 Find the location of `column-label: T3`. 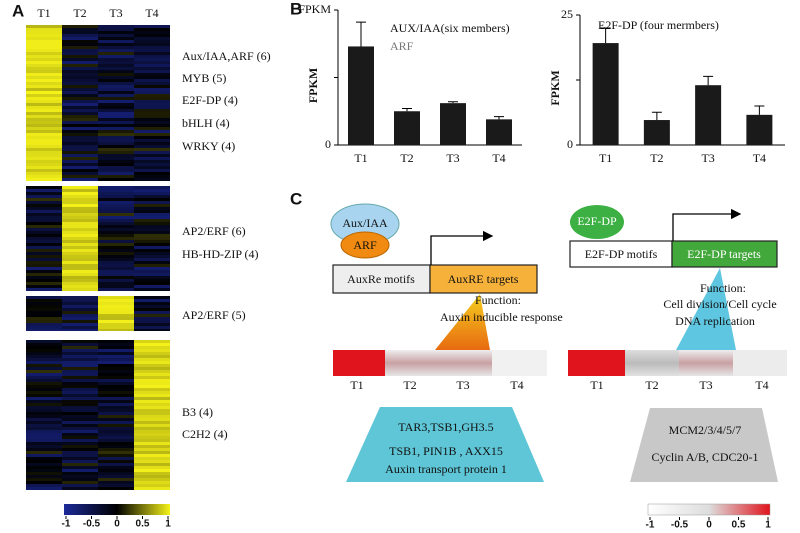

column-label: T3 is located at coordinates (115, 13).